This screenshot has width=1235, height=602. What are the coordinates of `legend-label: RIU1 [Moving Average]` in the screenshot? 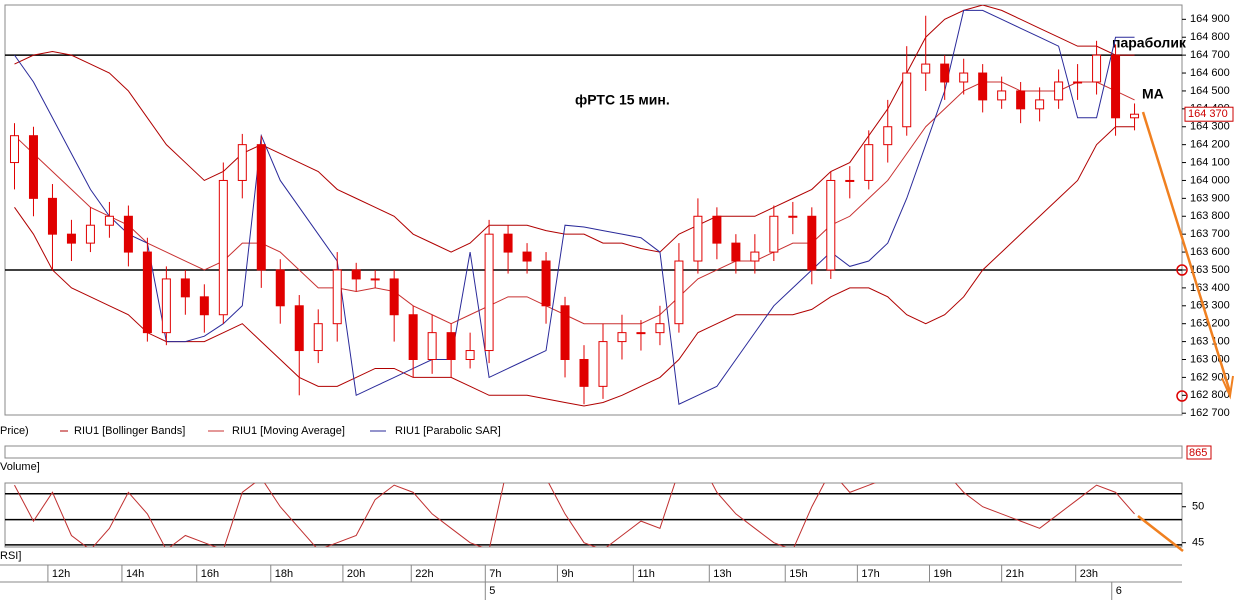 It's located at (288, 431).